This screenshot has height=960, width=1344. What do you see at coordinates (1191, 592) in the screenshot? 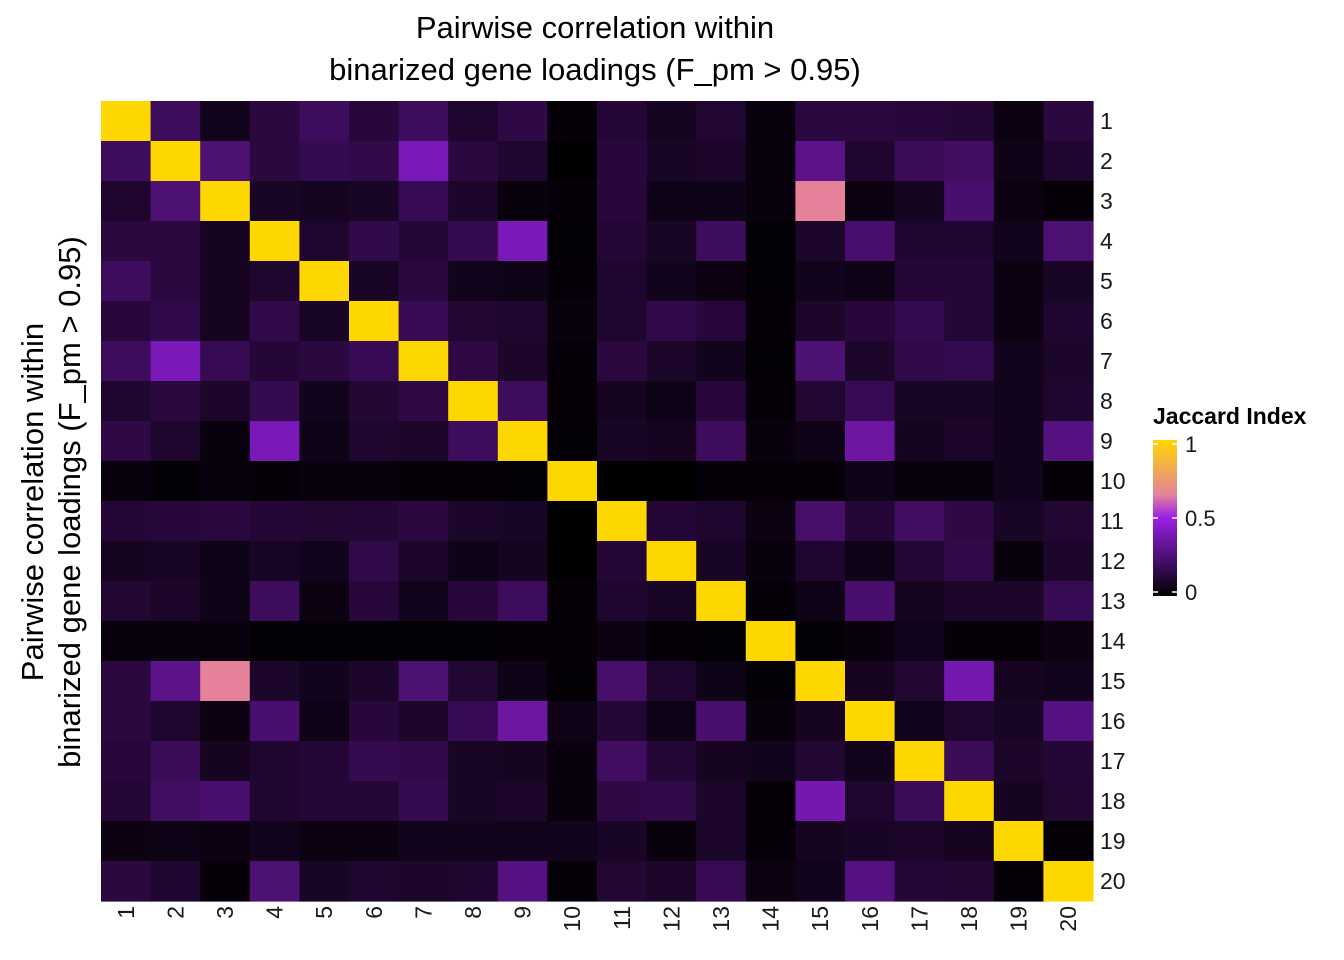
I see `legend-tick-label: 0` at bounding box center [1191, 592].